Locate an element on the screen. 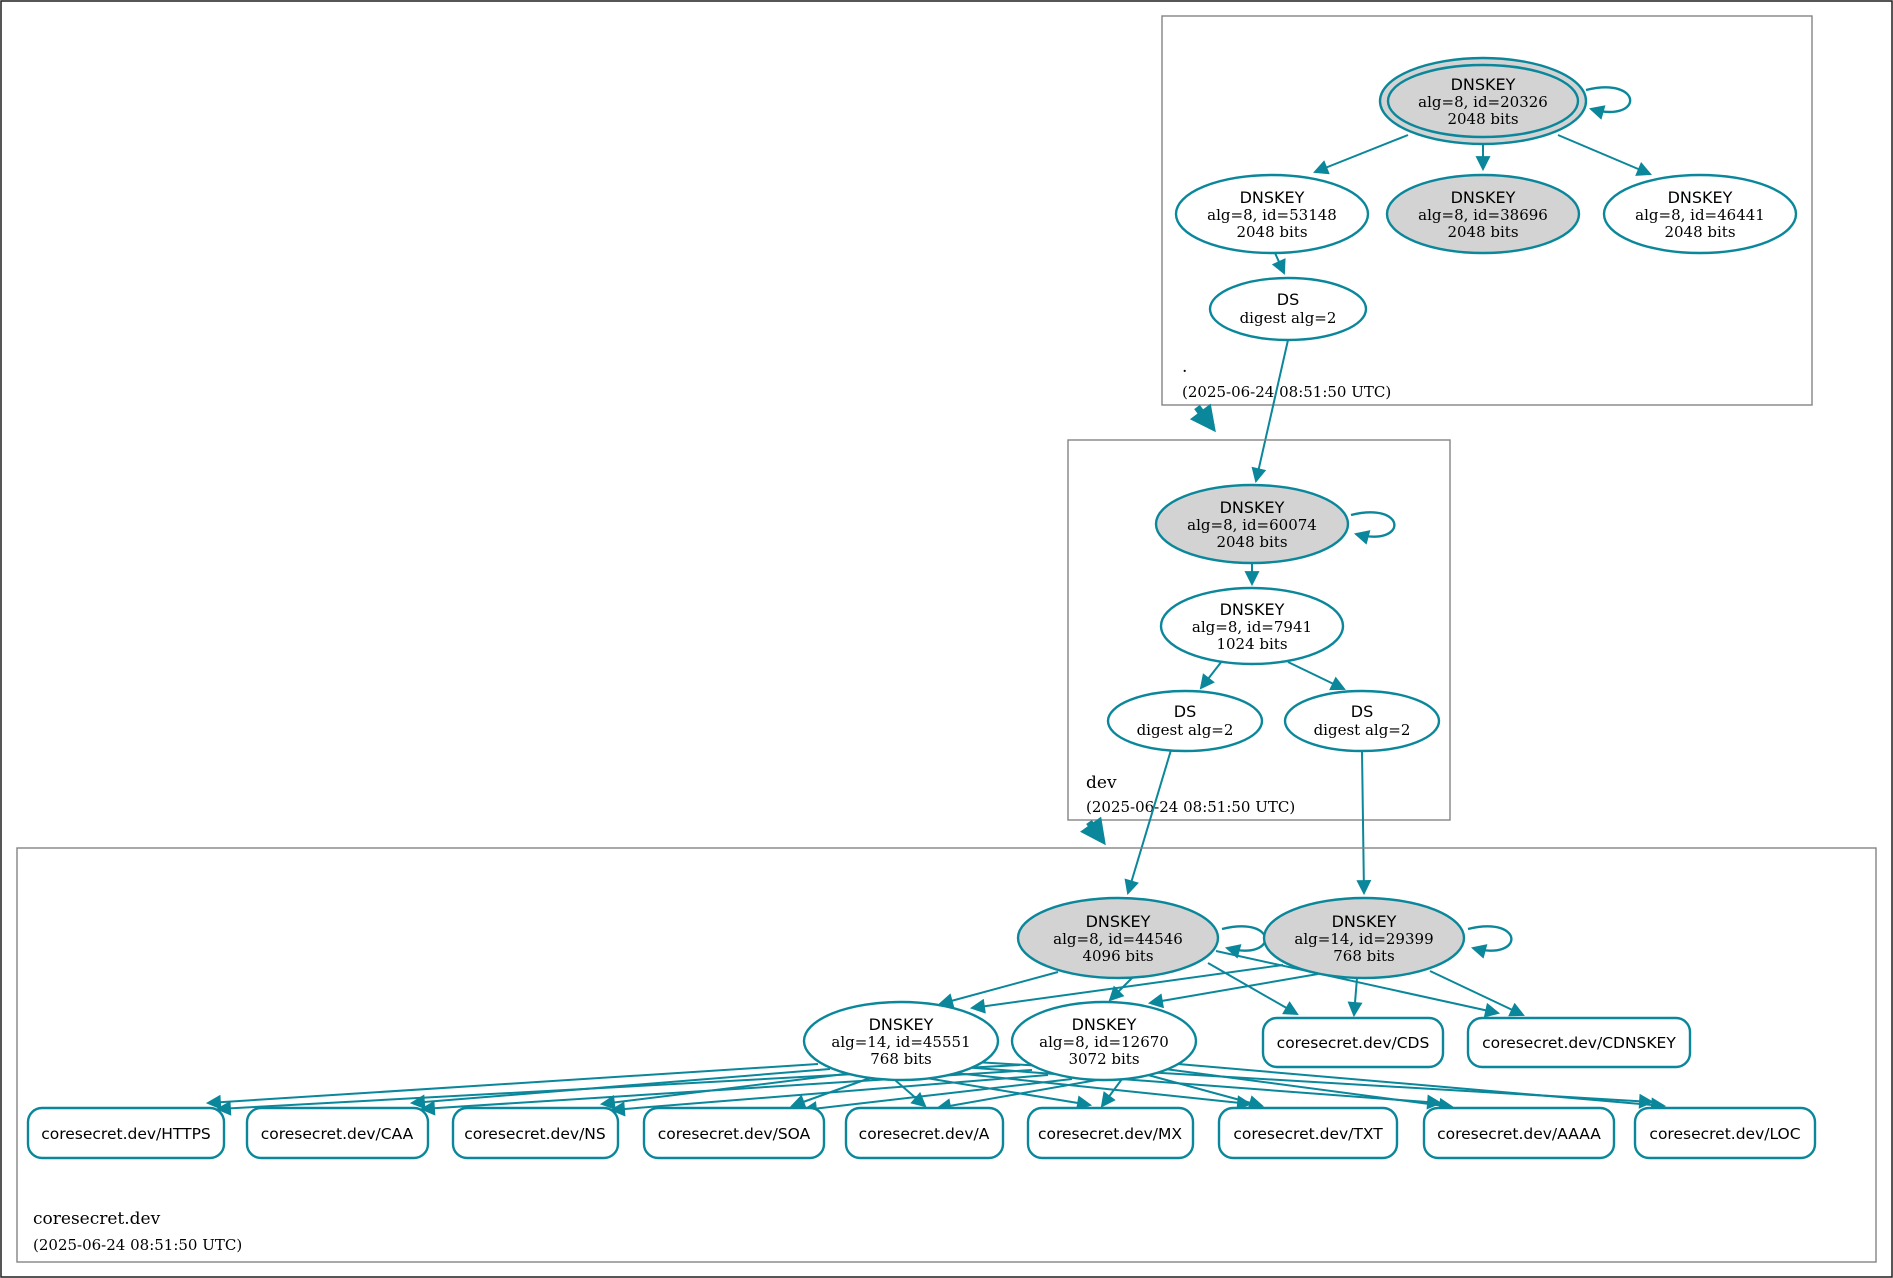 The height and width of the screenshot is (1278, 1893). edge-zsk12670-to-ns is located at coordinates (829, 1095).